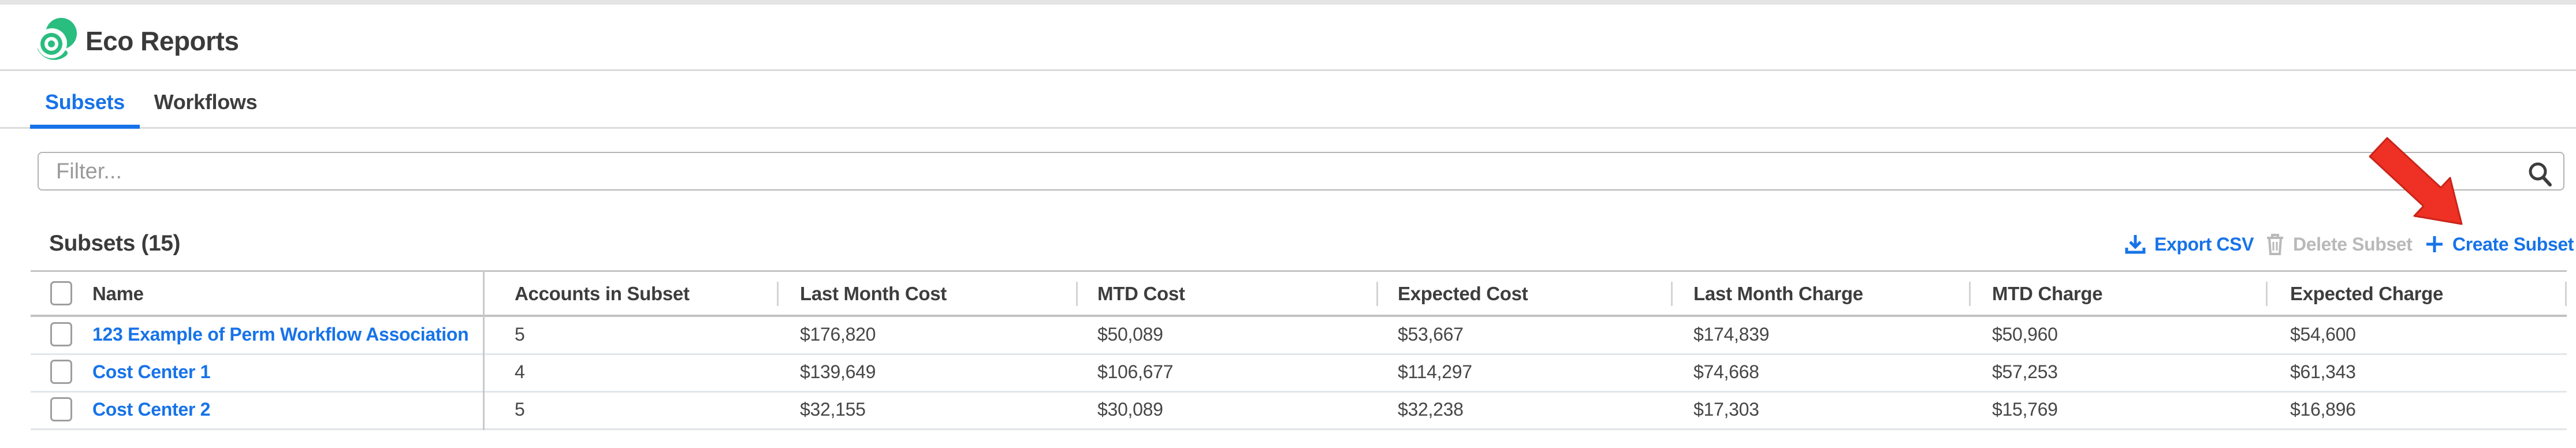 The width and height of the screenshot is (2576, 448). I want to click on eco-logo-icon, so click(57, 39).